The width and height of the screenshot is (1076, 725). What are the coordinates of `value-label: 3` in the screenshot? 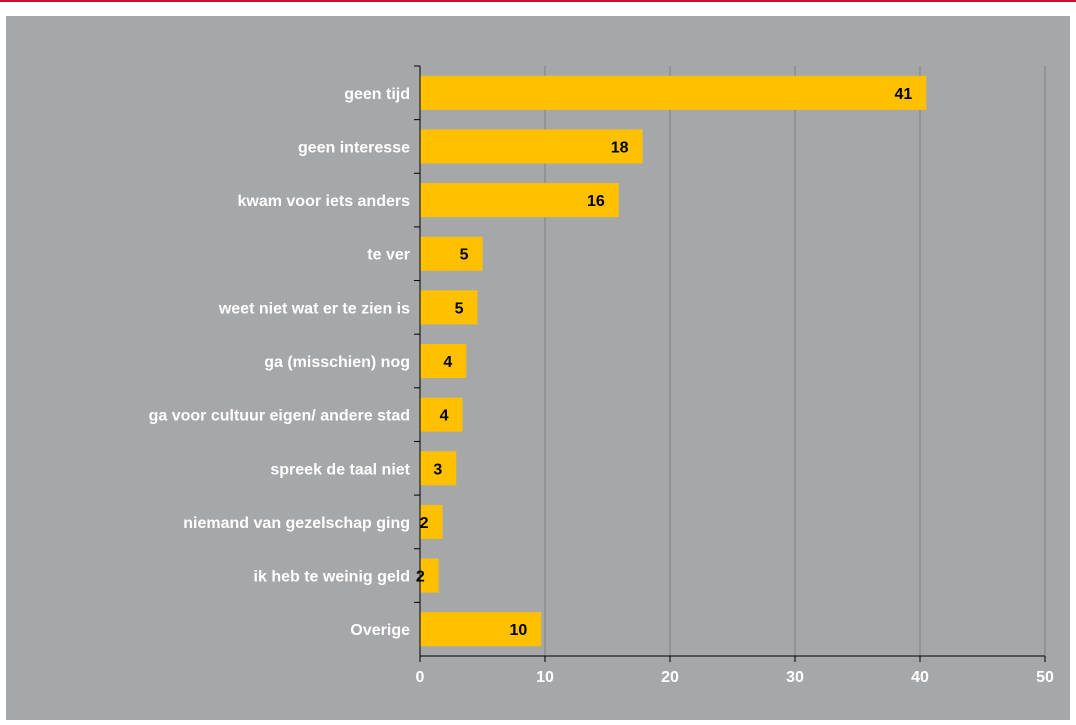 It's located at (437, 469).